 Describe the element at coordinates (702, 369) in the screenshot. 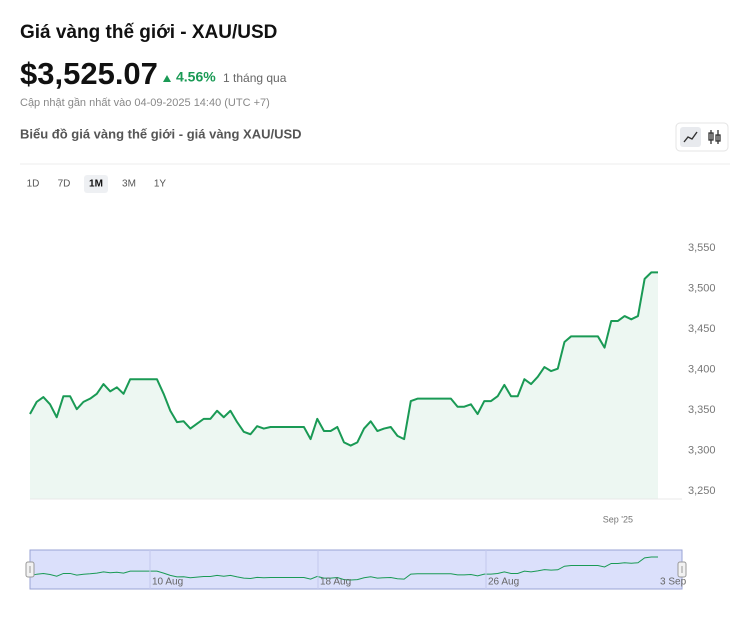

I see `y-tick-label: 3,400` at that location.